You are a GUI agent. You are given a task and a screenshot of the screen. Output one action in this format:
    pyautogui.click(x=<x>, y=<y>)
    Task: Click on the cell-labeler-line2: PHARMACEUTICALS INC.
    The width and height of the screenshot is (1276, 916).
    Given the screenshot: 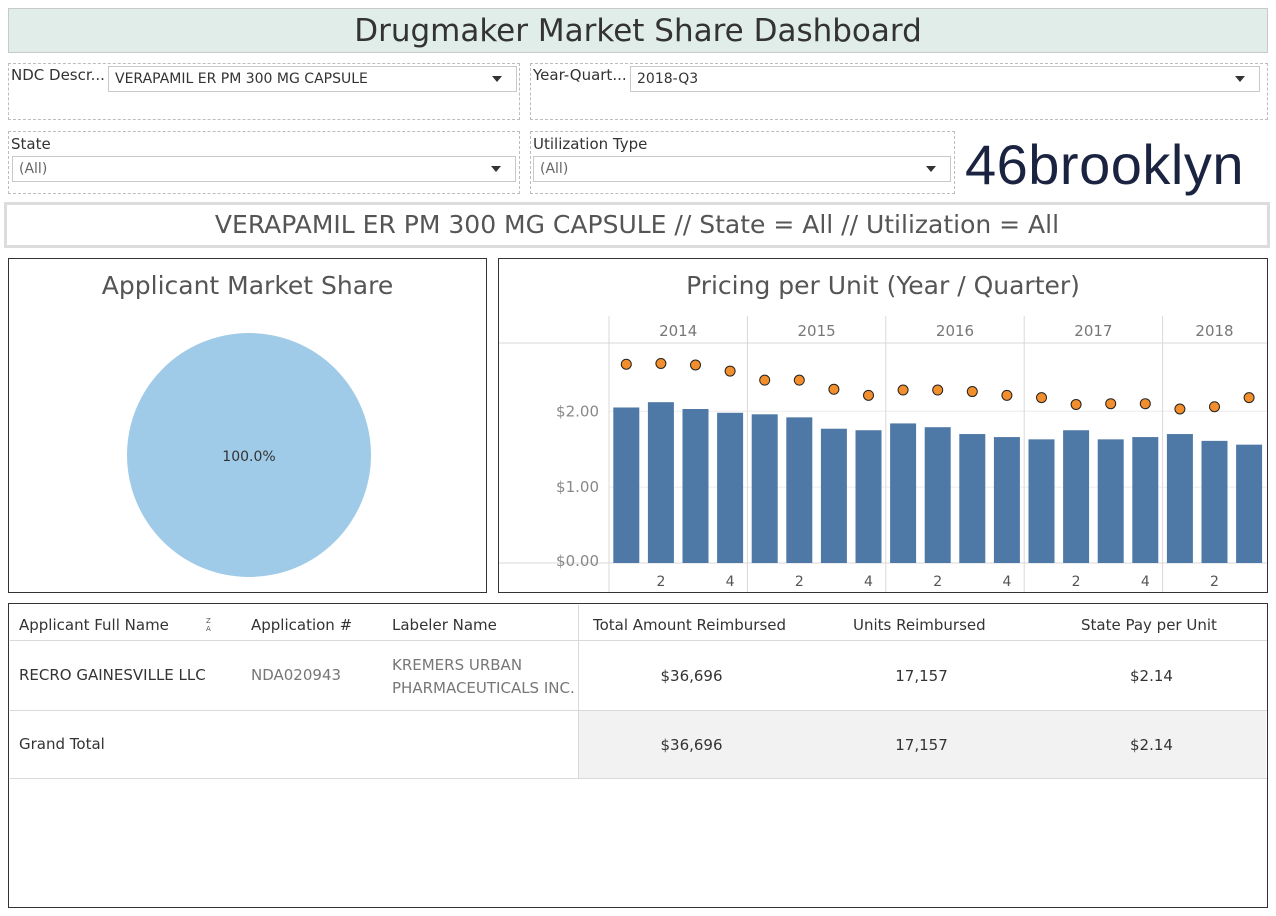 What is the action you would take?
    pyautogui.click(x=483, y=688)
    